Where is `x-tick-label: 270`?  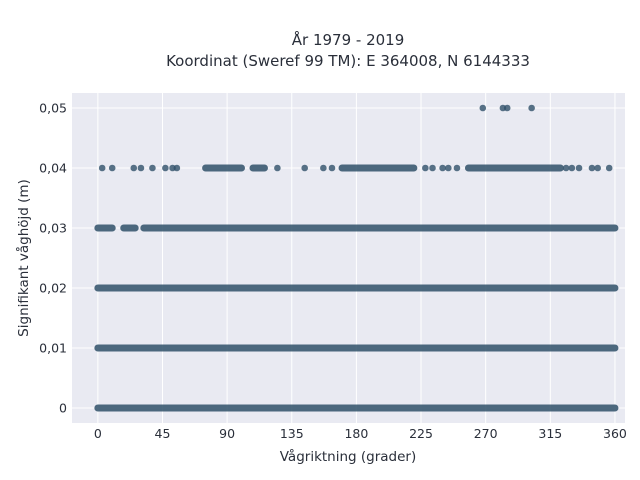
x-tick-label: 270 is located at coordinates (486, 433).